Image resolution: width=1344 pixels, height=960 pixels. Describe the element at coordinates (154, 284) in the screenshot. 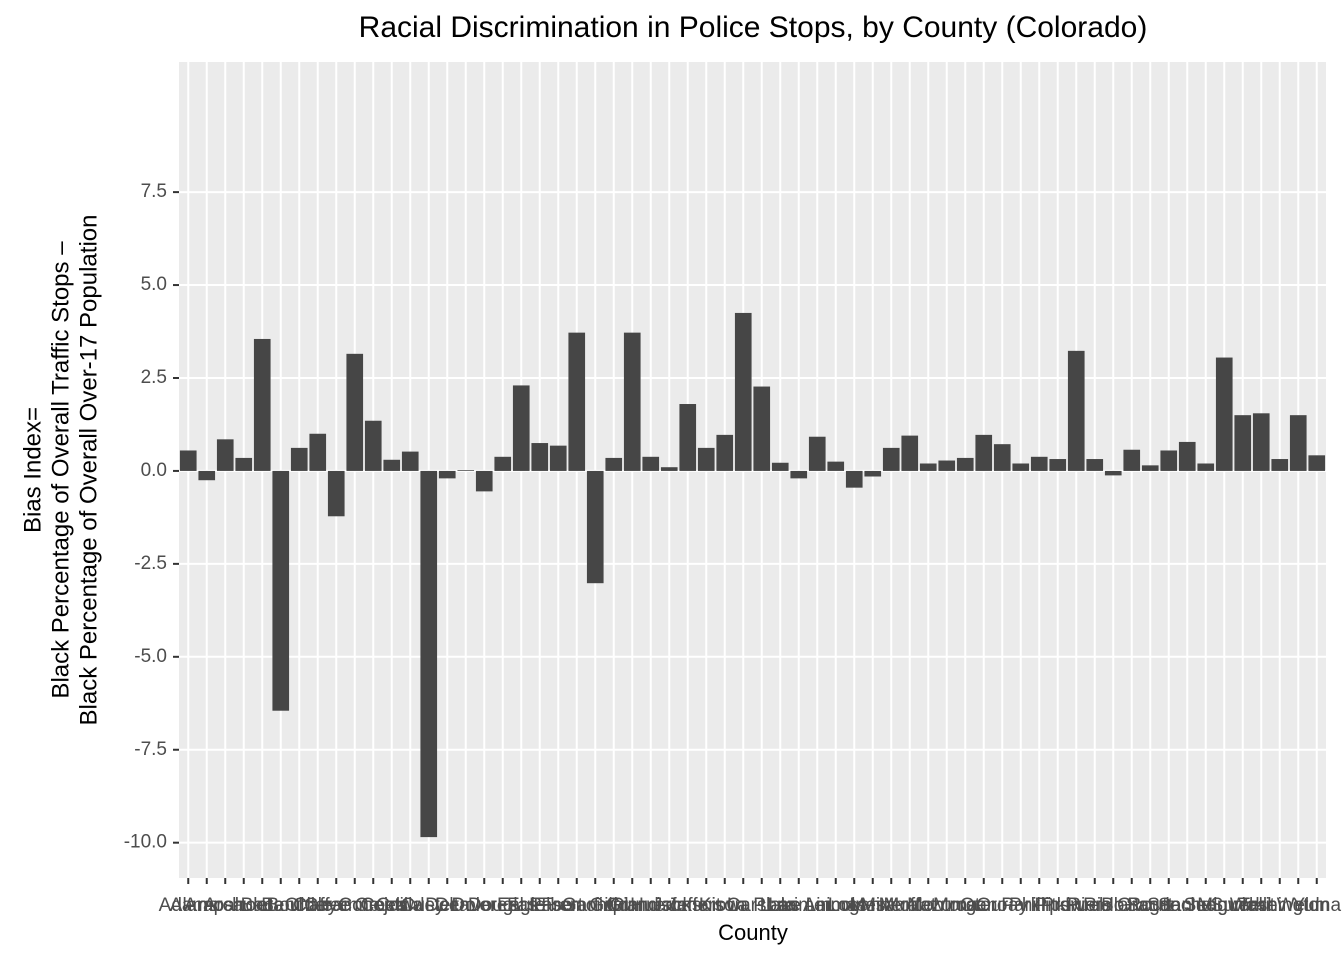

I see `y-tick-label: 5.0` at that location.